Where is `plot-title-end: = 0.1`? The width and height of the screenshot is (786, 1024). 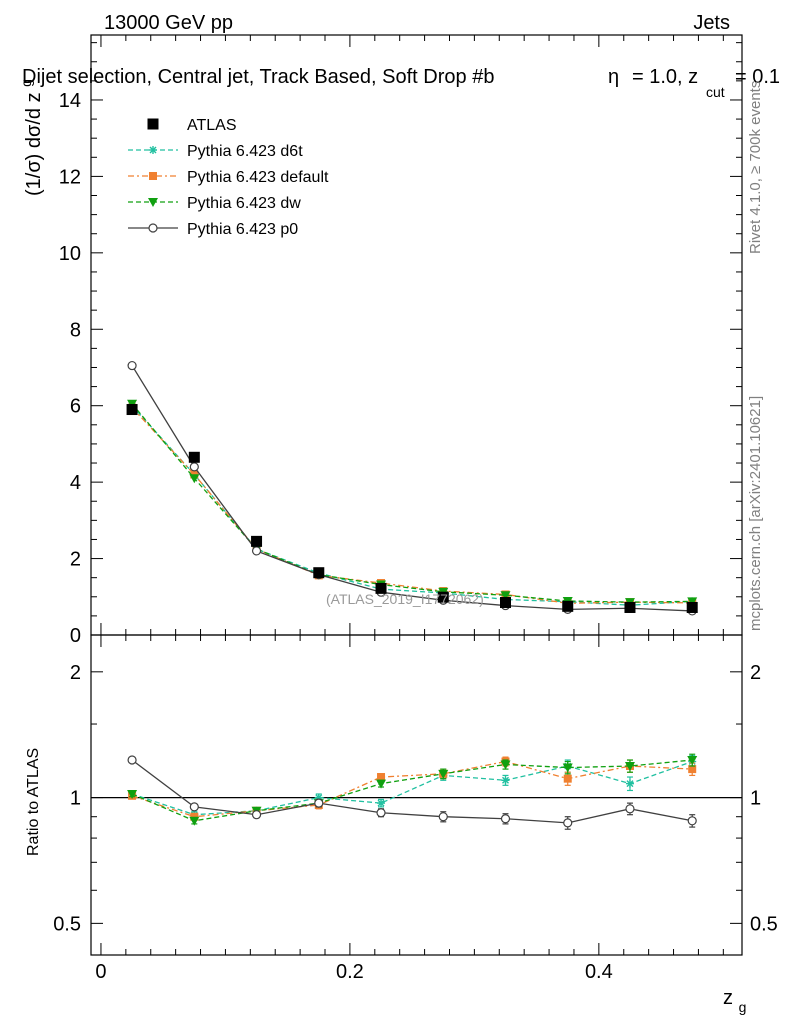
plot-title-end: = 0.1 is located at coordinates (757, 77).